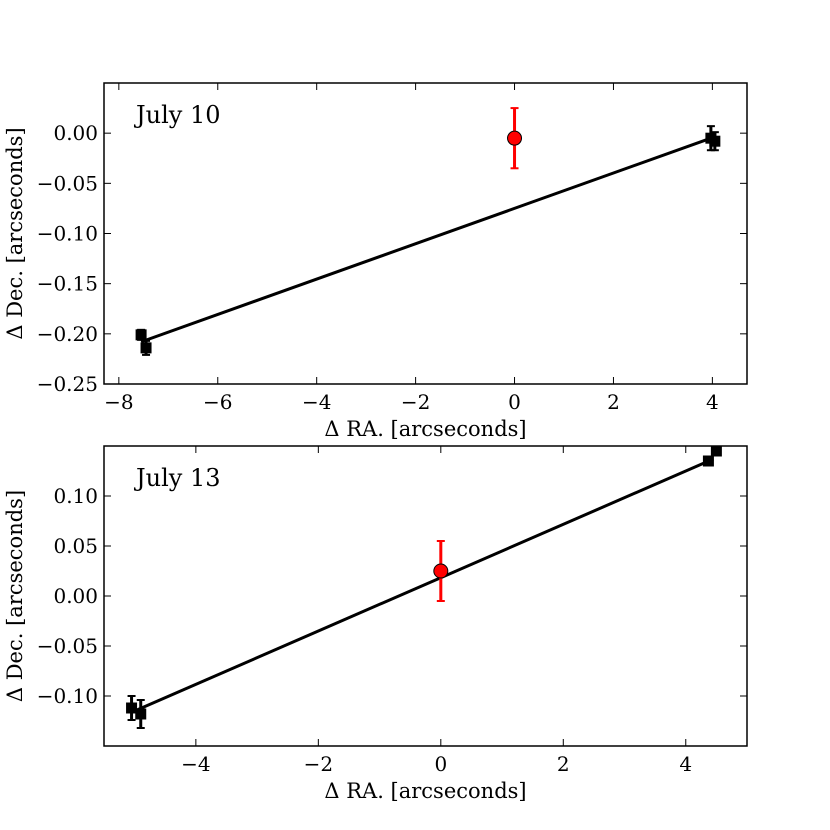 This screenshot has width=830, height=830. Describe the element at coordinates (67, 384) in the screenshot. I see `y-tick-label: −0.25` at that location.